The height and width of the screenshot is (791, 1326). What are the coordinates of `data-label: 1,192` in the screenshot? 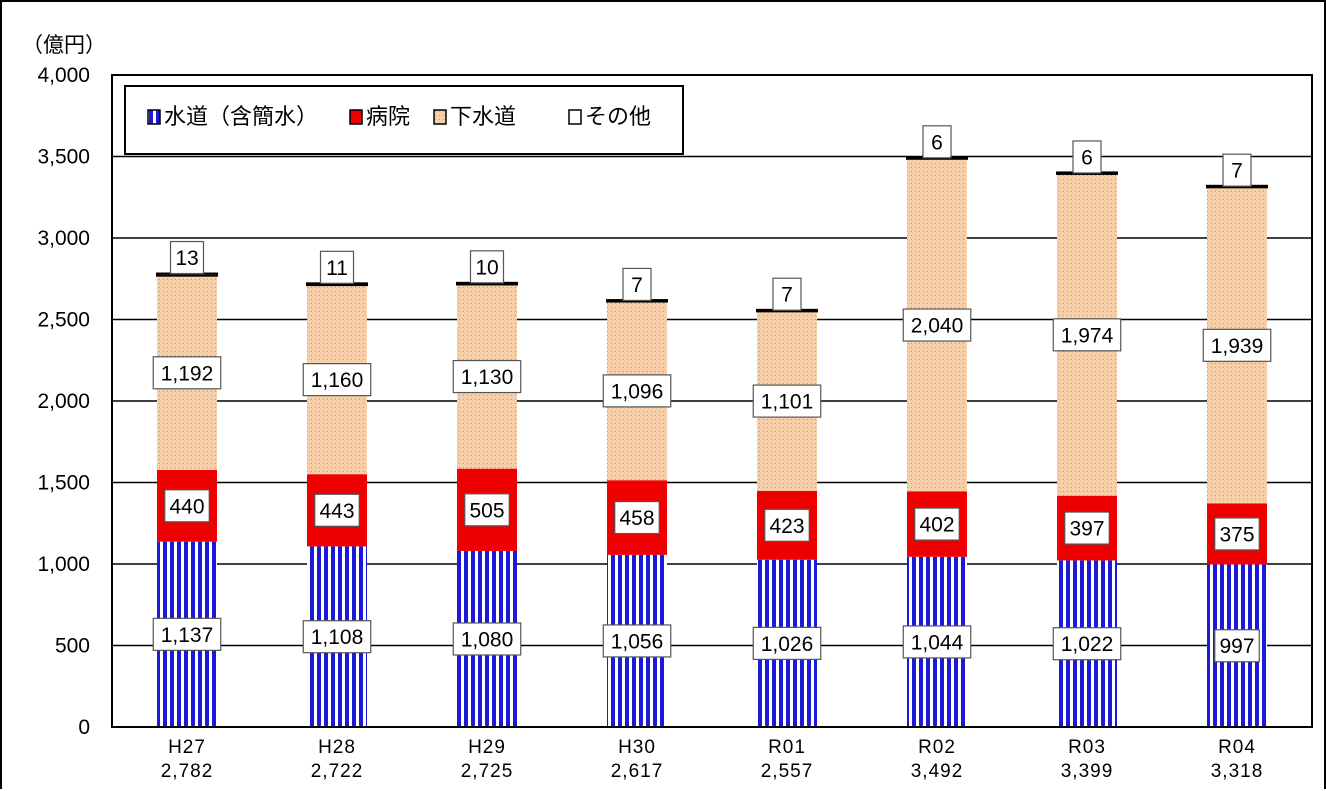 It's located at (187, 373).